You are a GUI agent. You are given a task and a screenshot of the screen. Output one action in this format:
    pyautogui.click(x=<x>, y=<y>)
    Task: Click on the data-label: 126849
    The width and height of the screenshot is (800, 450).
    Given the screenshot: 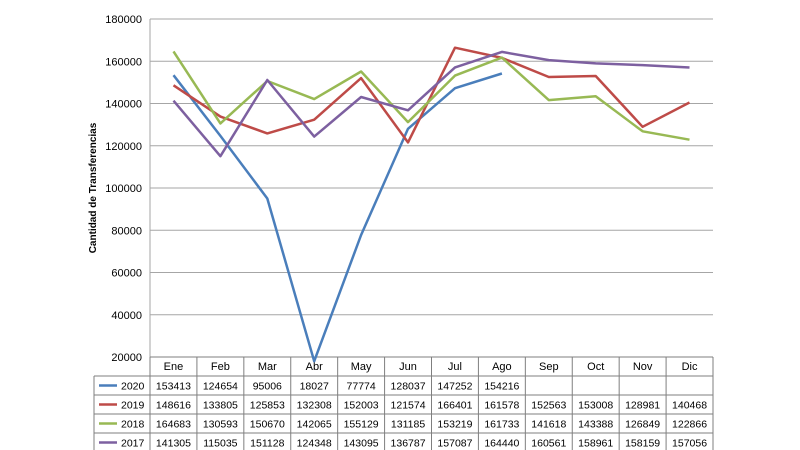 What is the action you would take?
    pyautogui.click(x=642, y=425)
    